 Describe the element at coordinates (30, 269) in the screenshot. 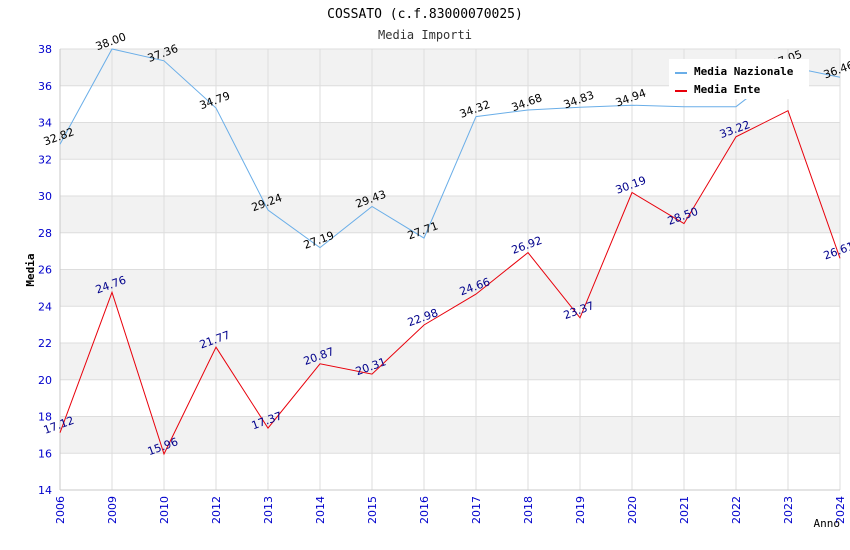

I see `y-axis-label: Media` at that location.